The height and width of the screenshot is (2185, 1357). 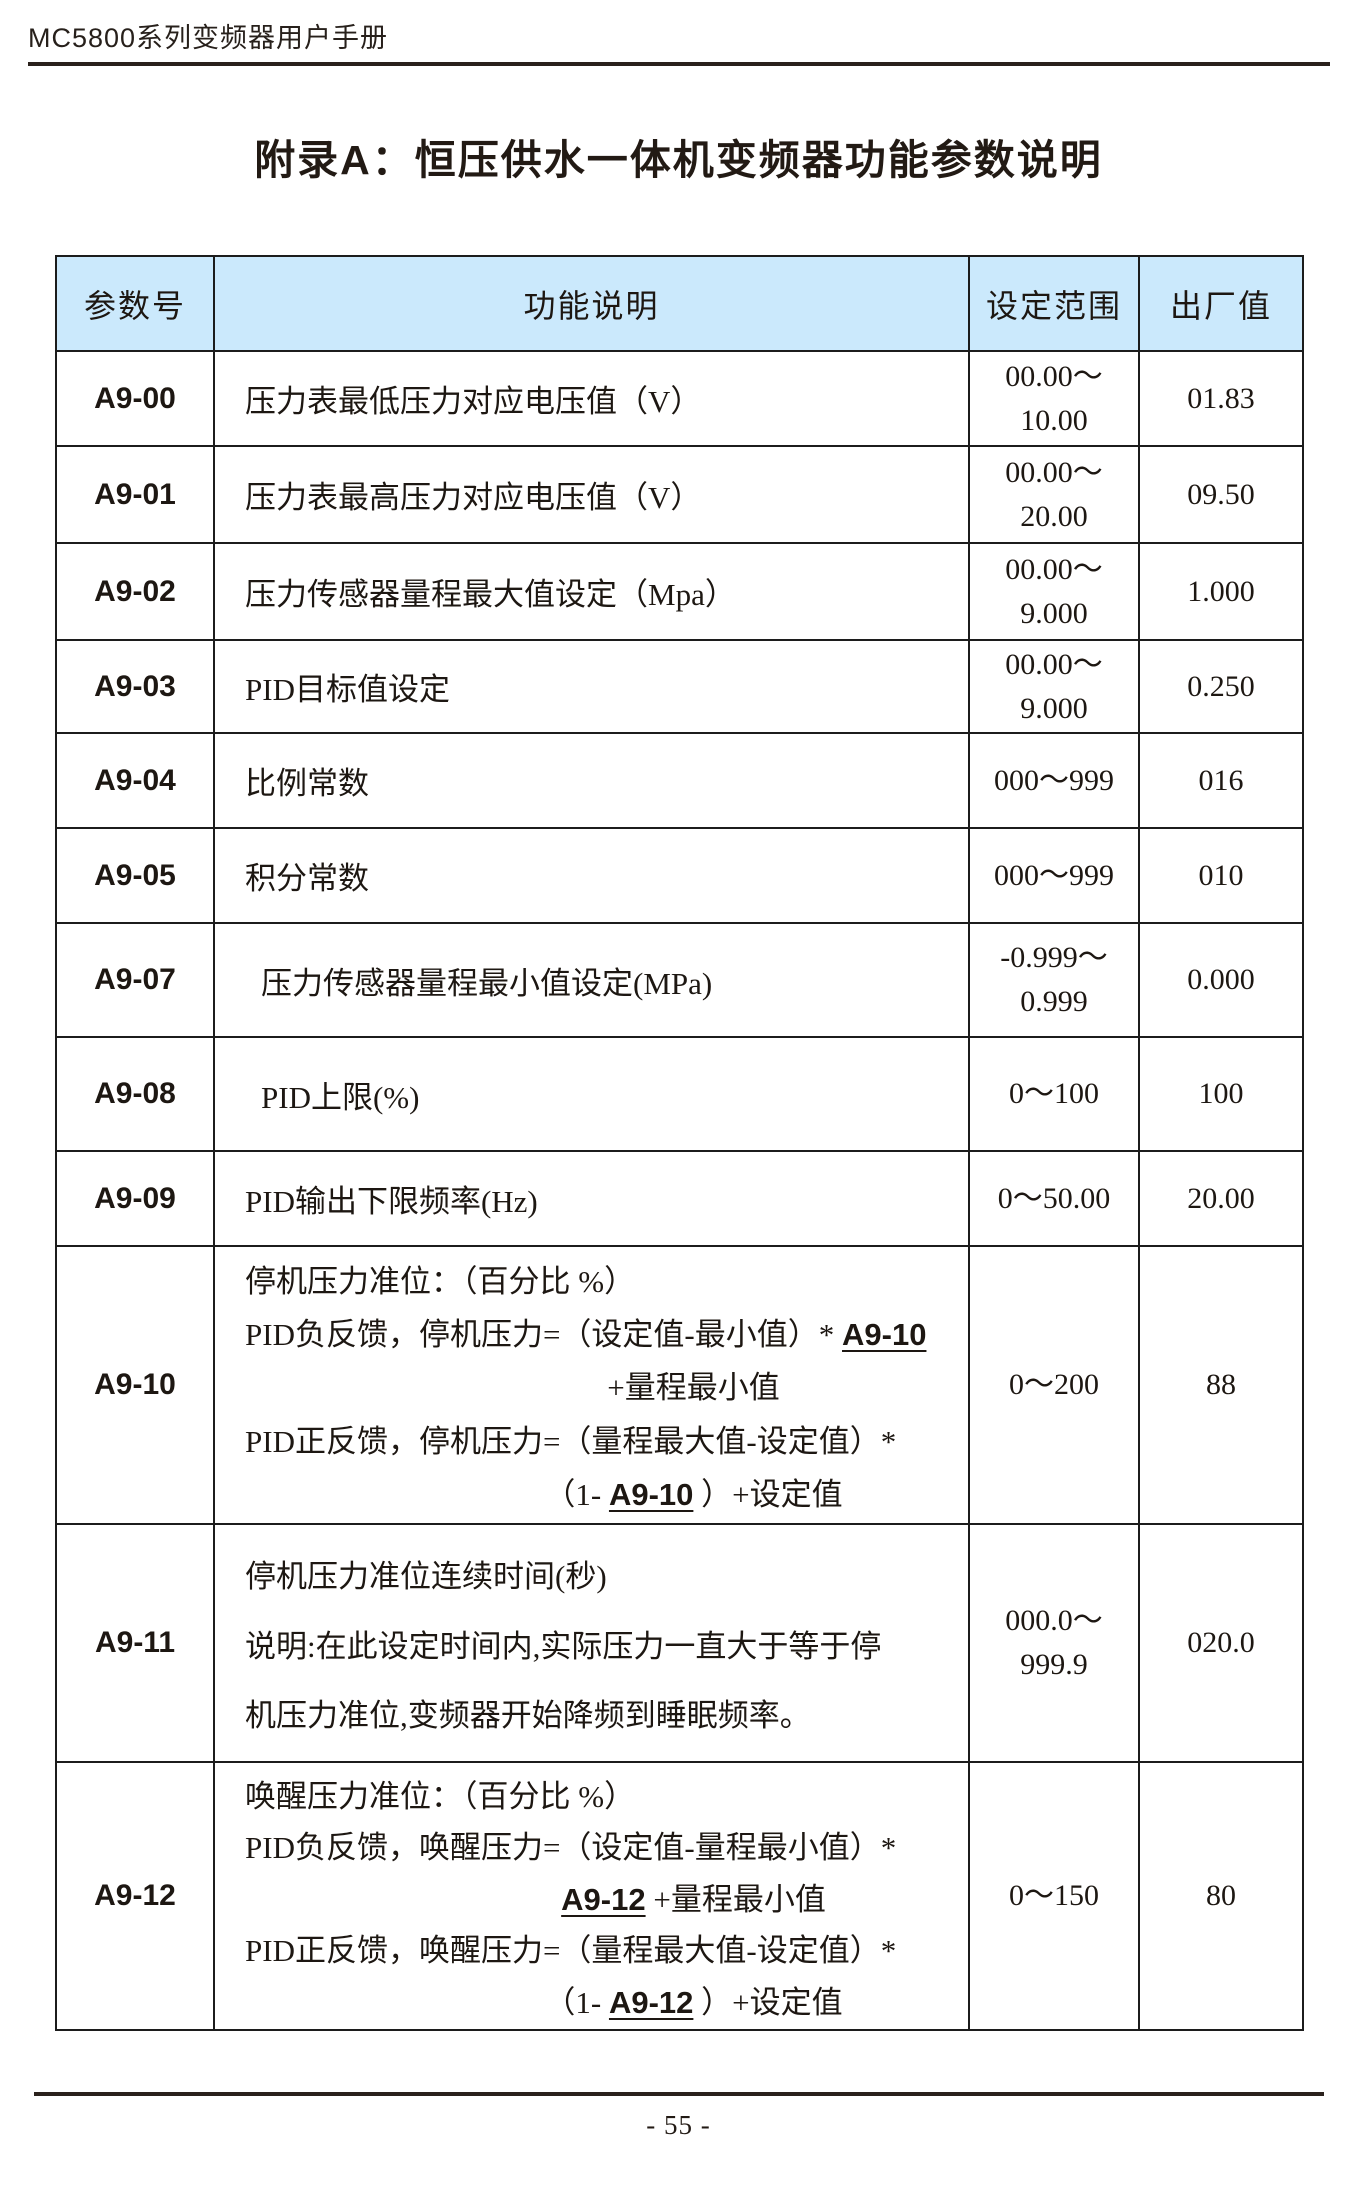 I want to click on table-row: A9-05 积分常数 000～999 010, so click(x=679, y=875).